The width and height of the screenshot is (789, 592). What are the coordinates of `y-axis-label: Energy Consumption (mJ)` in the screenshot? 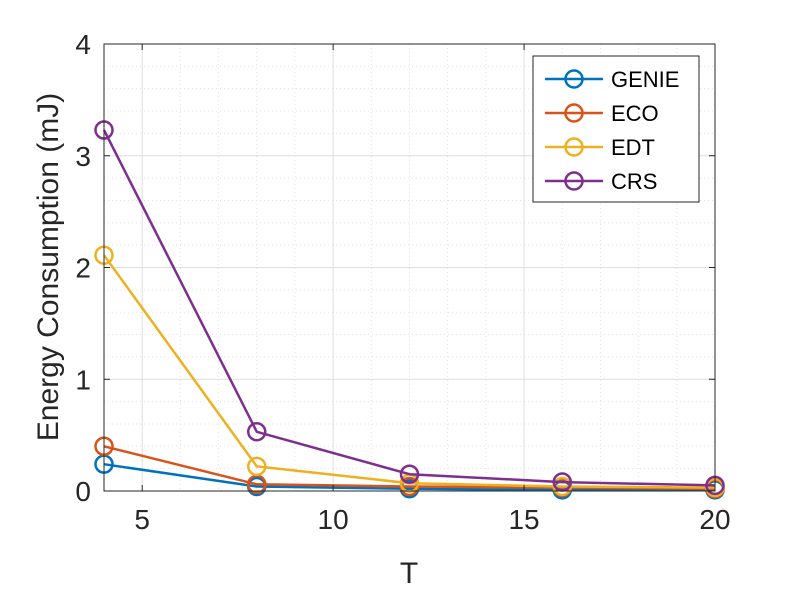 It's located at (48, 267).